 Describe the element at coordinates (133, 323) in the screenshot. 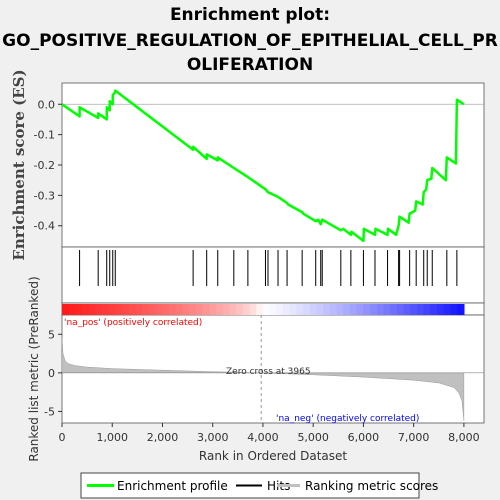

I see `pos-label: 'na_pos' (positively correlated)` at that location.